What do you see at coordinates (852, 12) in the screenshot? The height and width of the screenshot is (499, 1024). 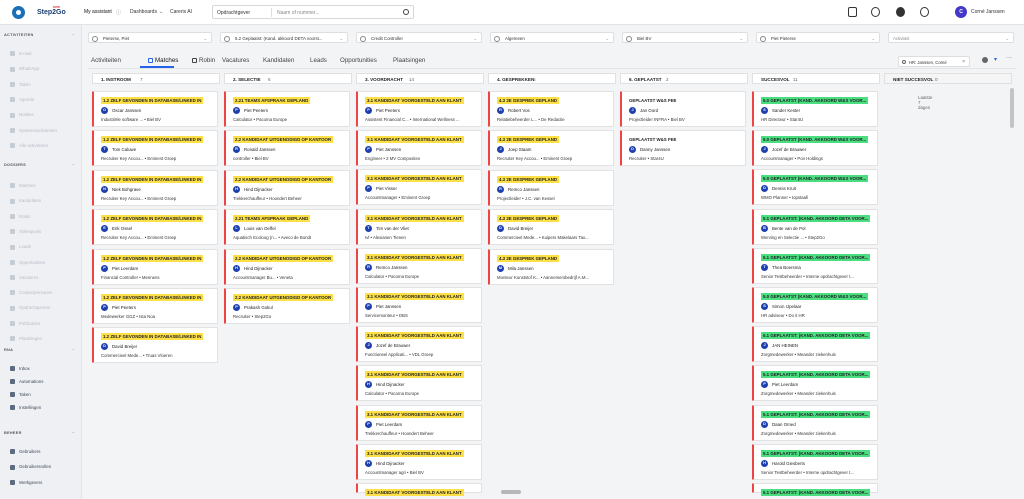 I see `document-icon` at bounding box center [852, 12].